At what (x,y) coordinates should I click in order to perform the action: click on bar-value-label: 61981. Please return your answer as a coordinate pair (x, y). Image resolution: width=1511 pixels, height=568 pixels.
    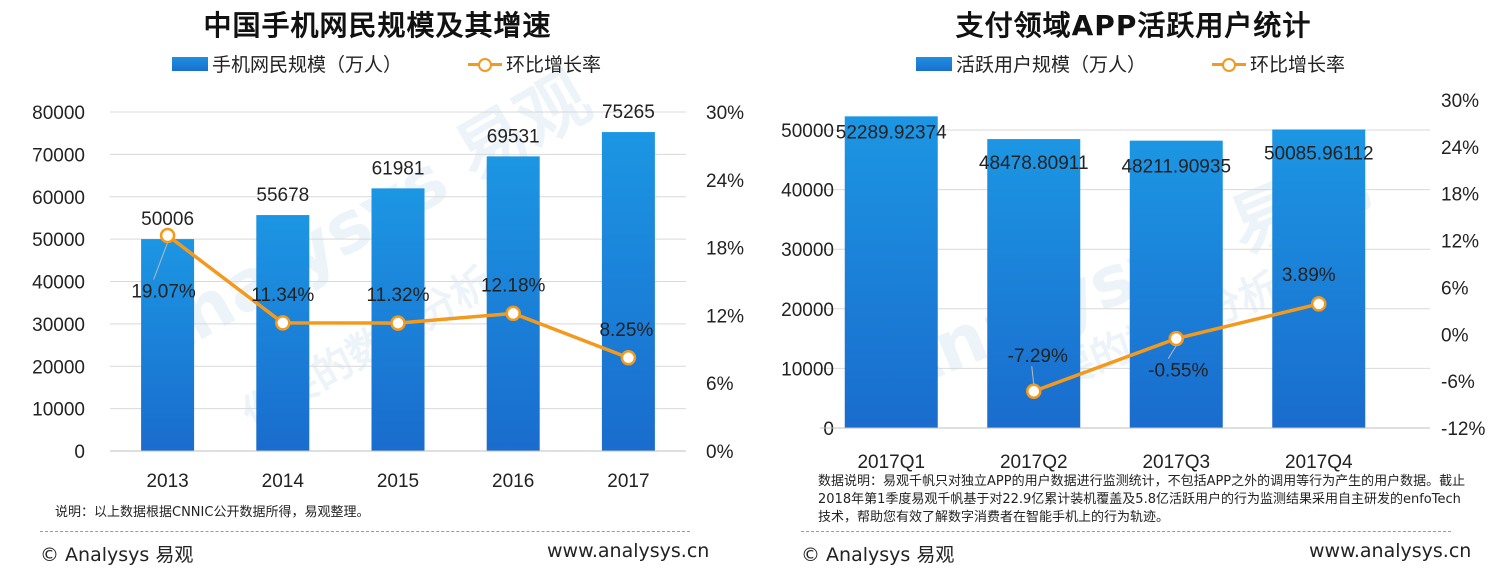
    Looking at the image, I should click on (398, 168).